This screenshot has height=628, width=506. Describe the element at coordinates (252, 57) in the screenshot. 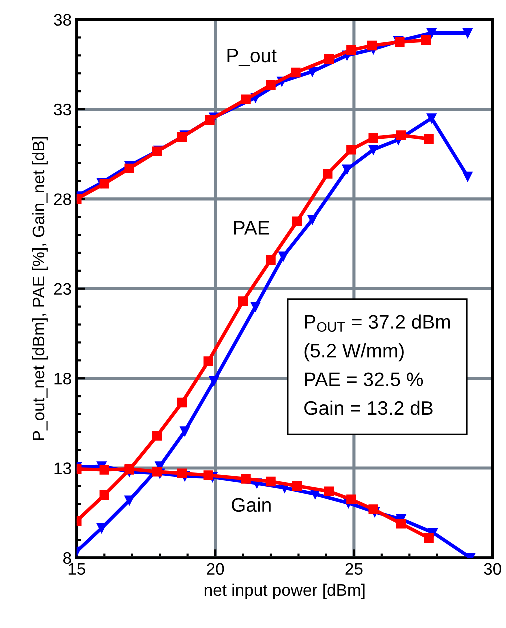

I see `annotation: P_out` at that location.